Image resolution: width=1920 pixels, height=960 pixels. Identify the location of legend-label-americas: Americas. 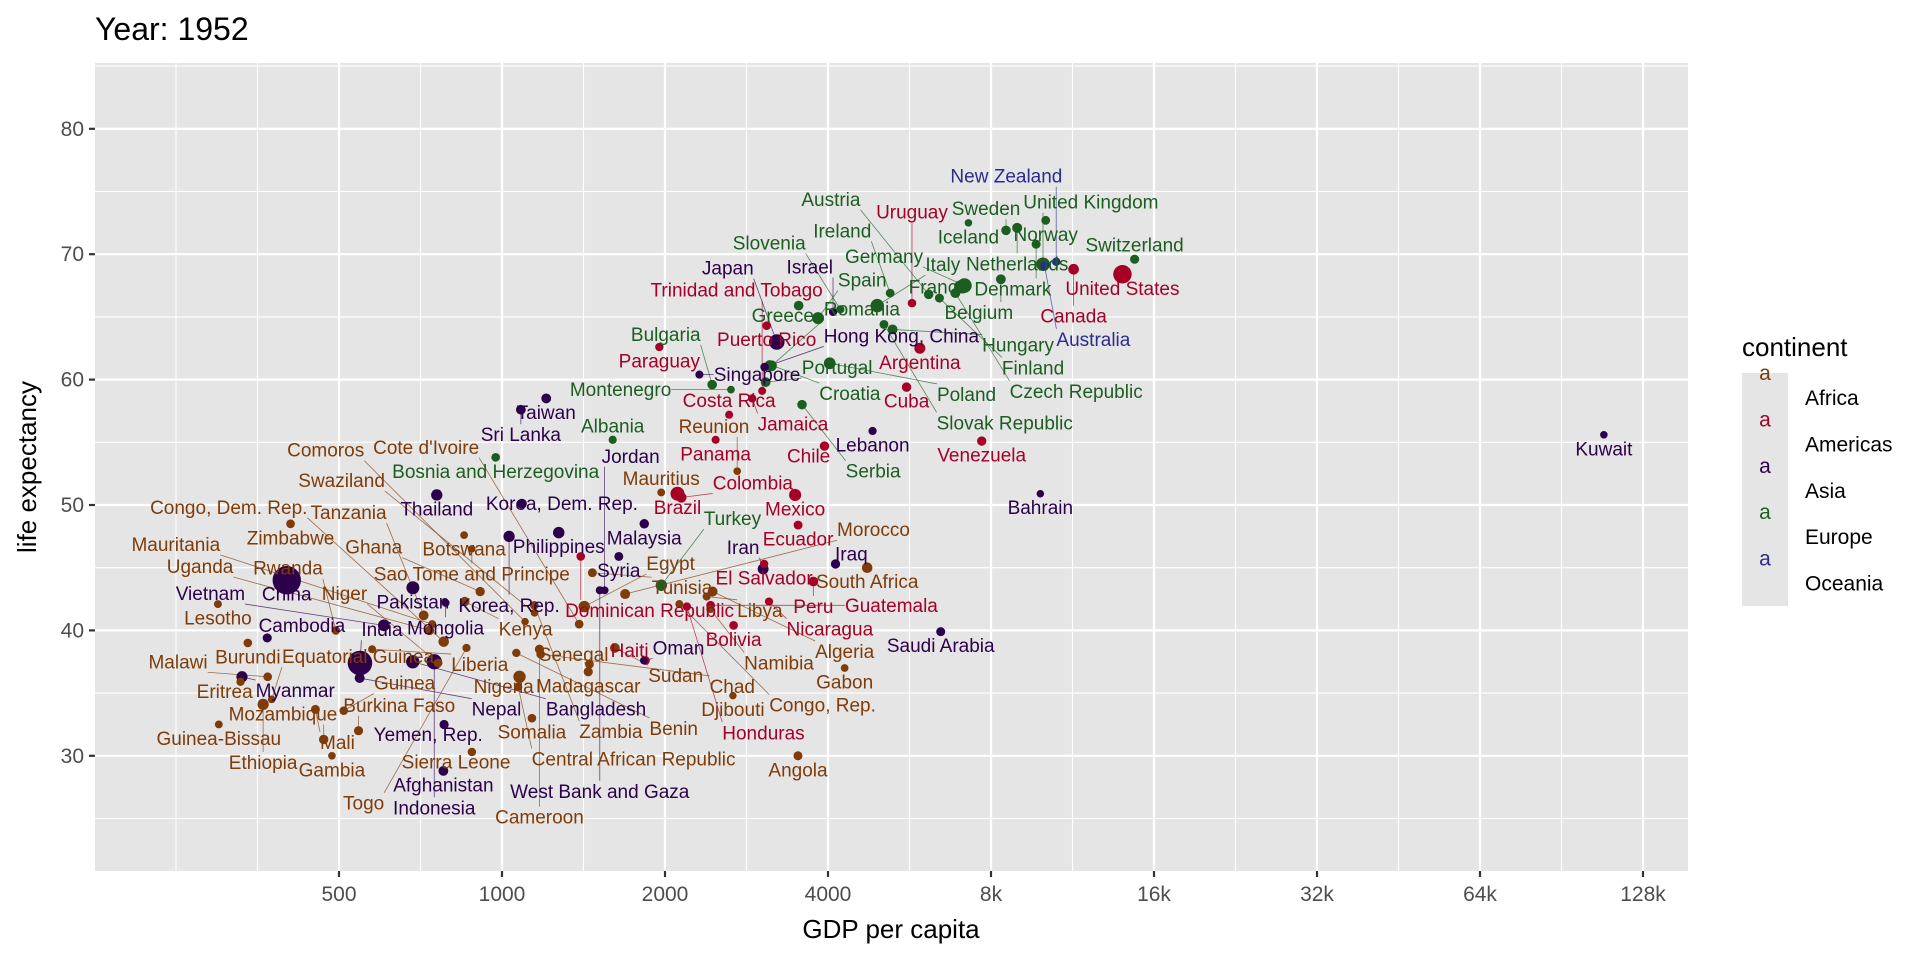
(1849, 444).